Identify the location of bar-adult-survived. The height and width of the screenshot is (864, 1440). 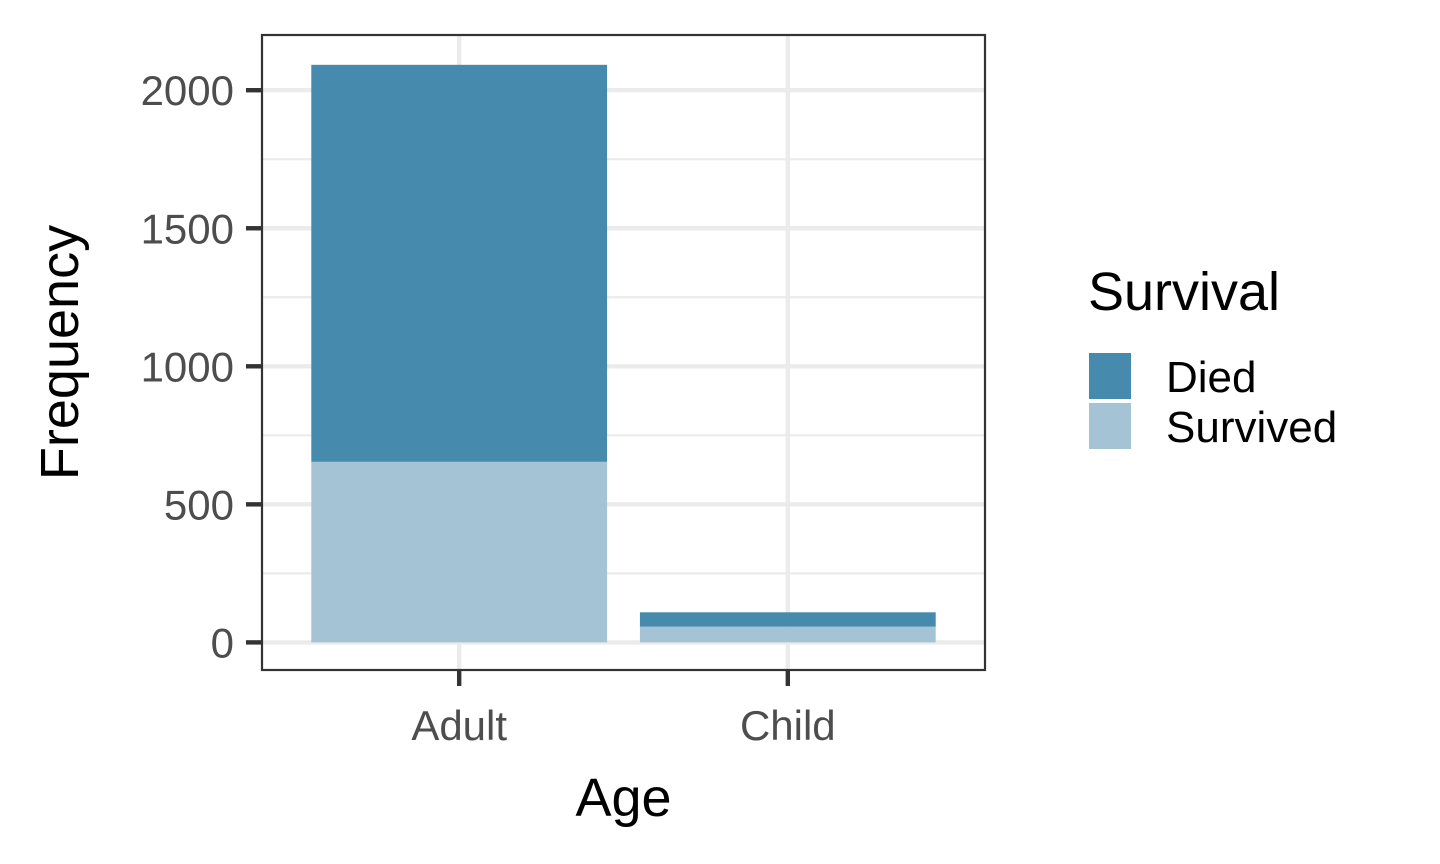
(459, 552).